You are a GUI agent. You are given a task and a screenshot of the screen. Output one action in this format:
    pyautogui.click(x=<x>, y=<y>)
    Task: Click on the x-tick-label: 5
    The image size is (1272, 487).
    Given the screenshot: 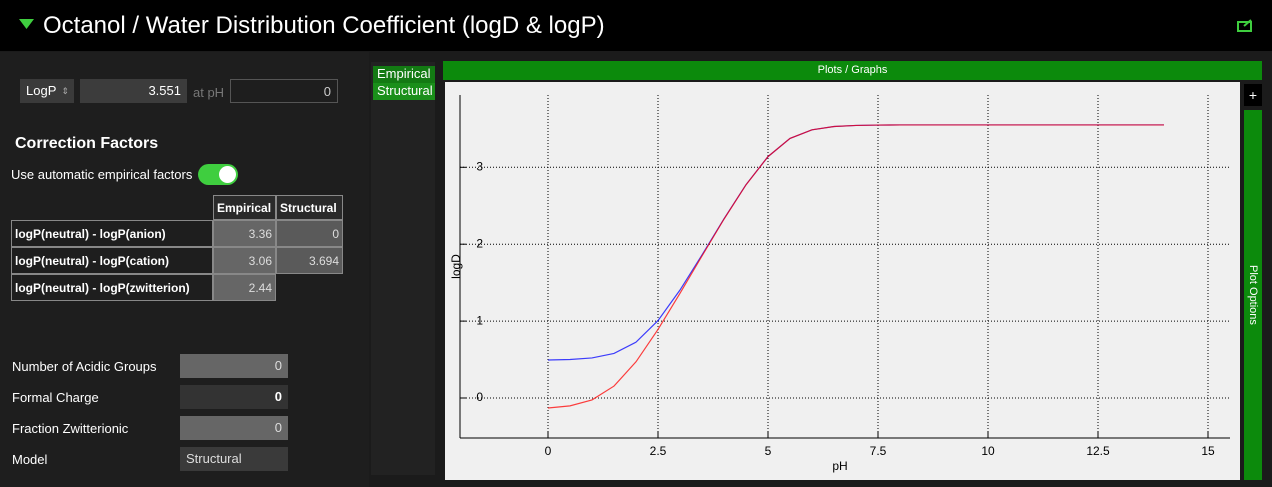 What is the action you would take?
    pyautogui.click(x=768, y=451)
    